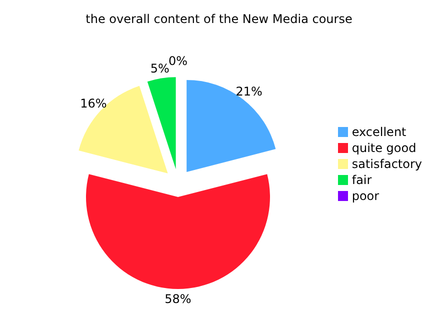  Describe the element at coordinates (178, 299) in the screenshot. I see `data-label: 58%` at that location.